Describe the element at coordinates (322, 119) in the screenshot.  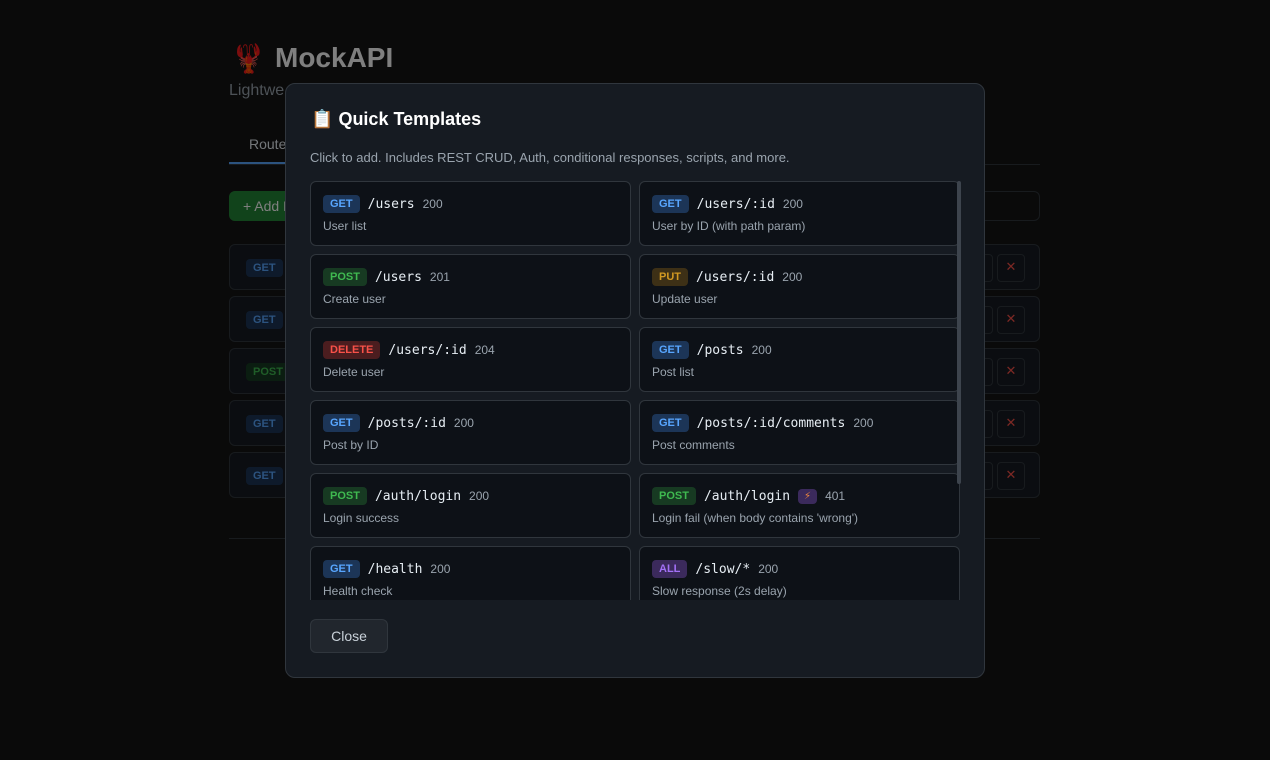
I see `modal-icon: 📋` at that location.